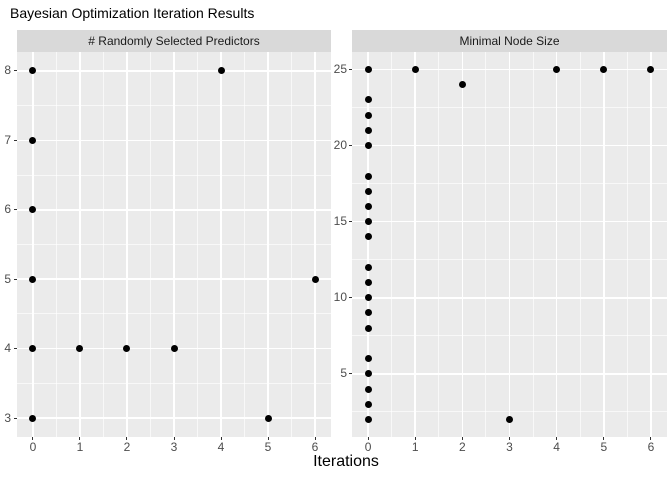  I want to click on y-tick-label: 8, so click(7, 70).